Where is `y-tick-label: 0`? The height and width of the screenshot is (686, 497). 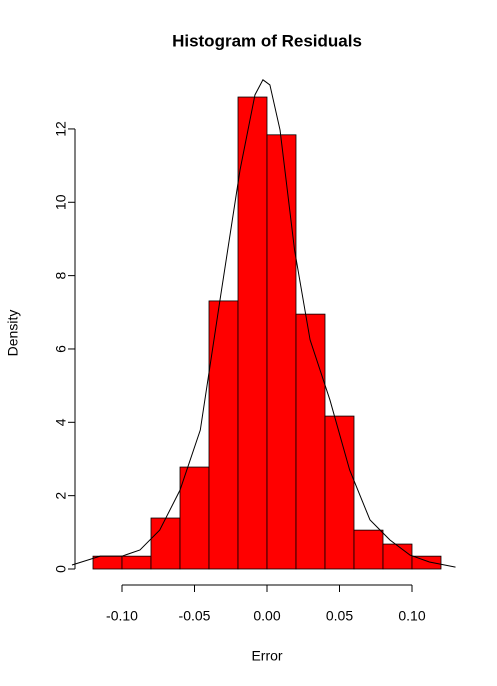
y-tick-label: 0 is located at coordinates (61, 569).